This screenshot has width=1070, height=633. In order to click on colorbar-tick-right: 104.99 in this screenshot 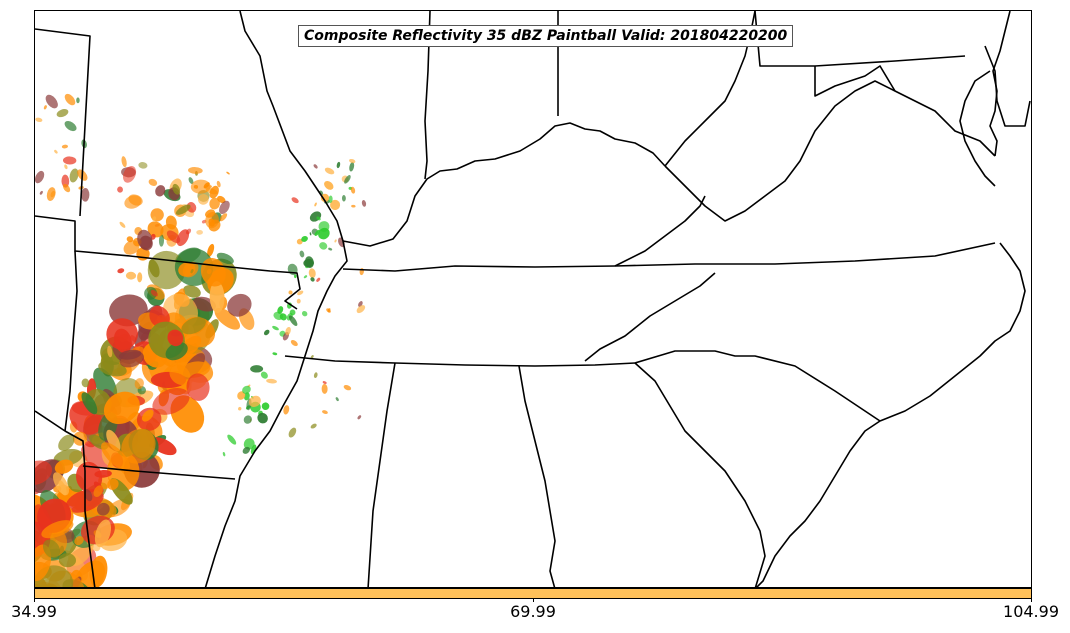, I will do `click(1031, 611)`.